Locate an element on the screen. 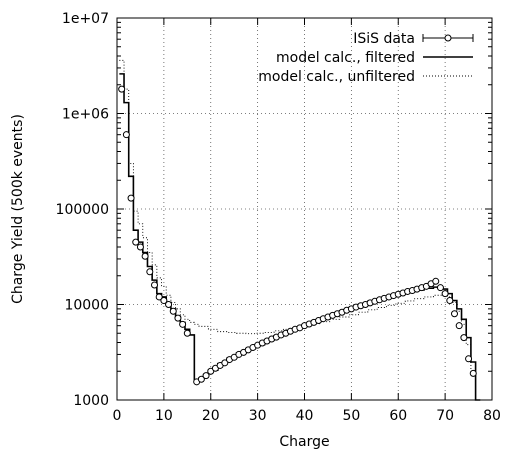 Image resolution: width=507 pixels, height=454 pixels. legend-label: model calc., unfiltered is located at coordinates (336, 77).